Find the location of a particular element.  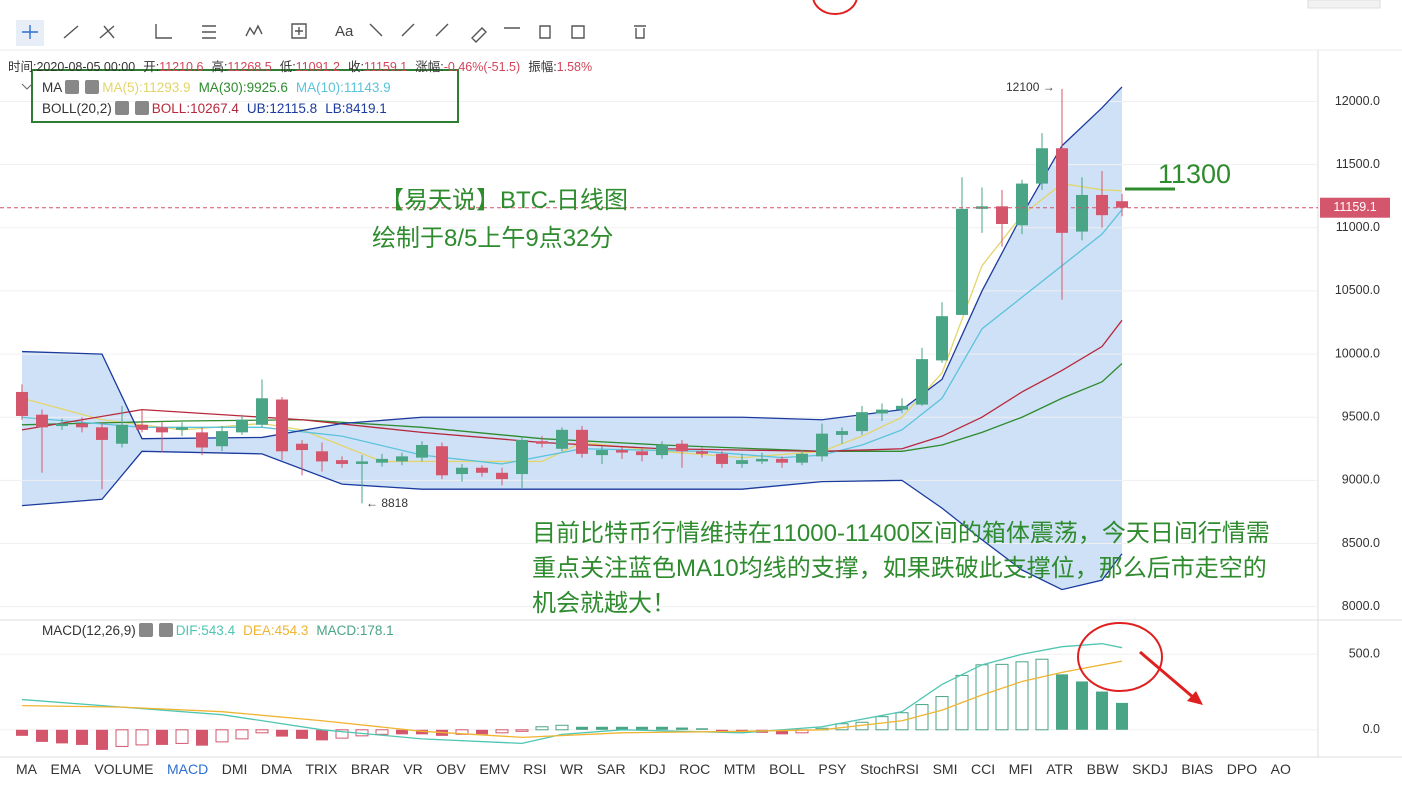

indicator-tab: EMA is located at coordinates (65, 769).